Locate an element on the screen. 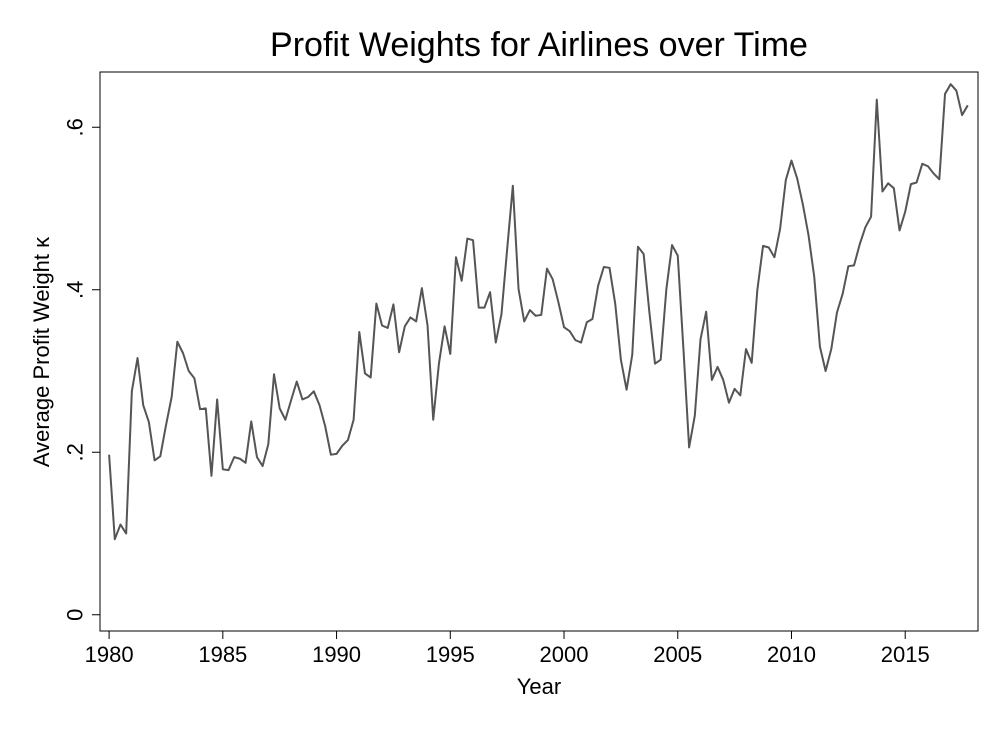 The width and height of the screenshot is (1006, 731). y-axis-label: Average Profit Weight κ is located at coordinates (41, 351).